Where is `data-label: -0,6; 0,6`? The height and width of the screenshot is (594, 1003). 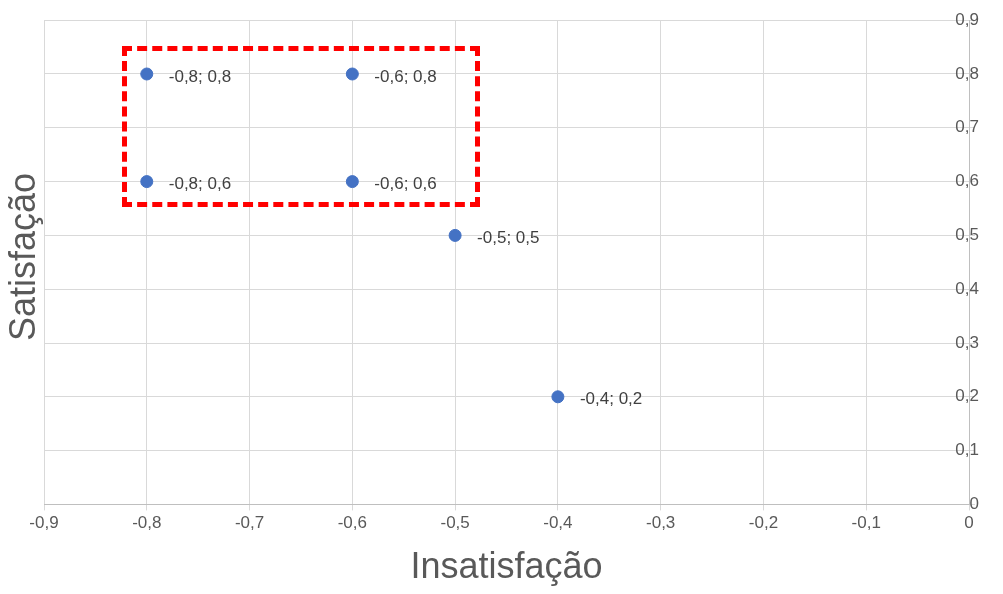 data-label: -0,6; 0,6 is located at coordinates (405, 184).